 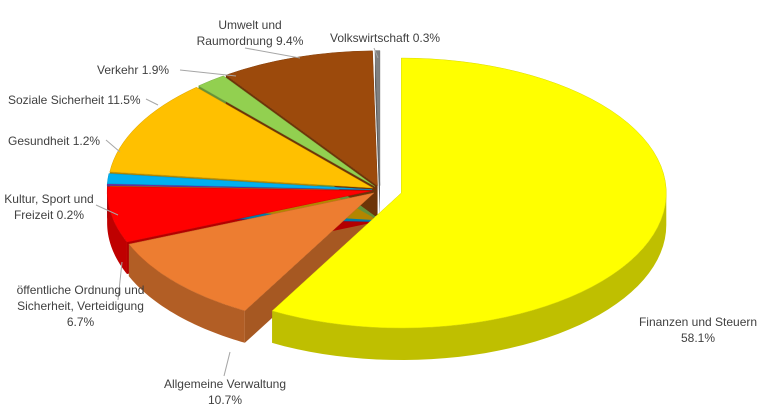 I want to click on data-label: Soziale Sicherheit 11.5%, so click(x=78, y=100).